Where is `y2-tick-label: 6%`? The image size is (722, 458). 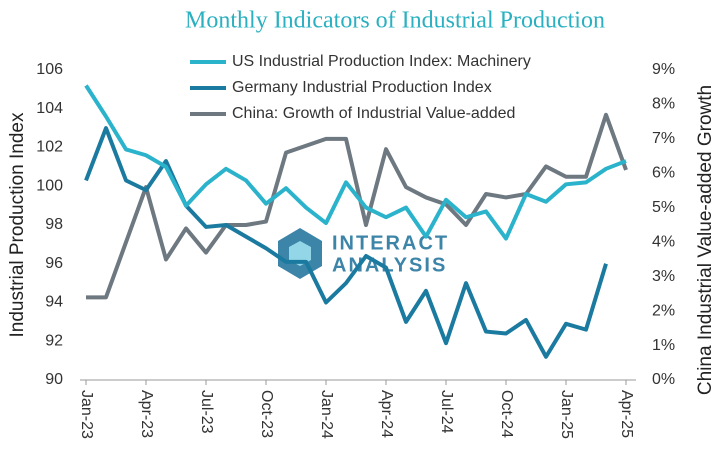
y2-tick-label: 6% is located at coordinates (663, 173).